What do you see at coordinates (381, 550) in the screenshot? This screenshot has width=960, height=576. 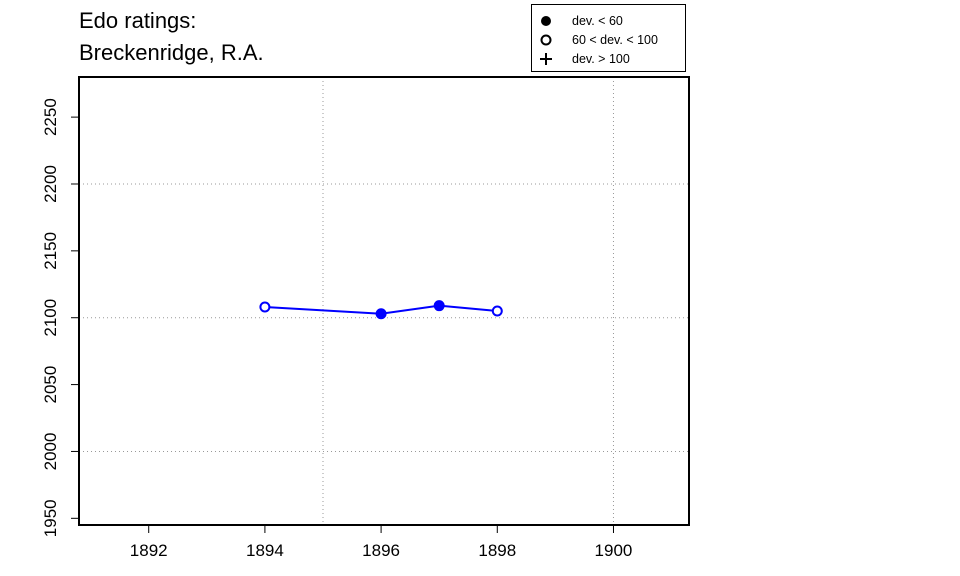 I see `x-tick-label: 1896` at bounding box center [381, 550].